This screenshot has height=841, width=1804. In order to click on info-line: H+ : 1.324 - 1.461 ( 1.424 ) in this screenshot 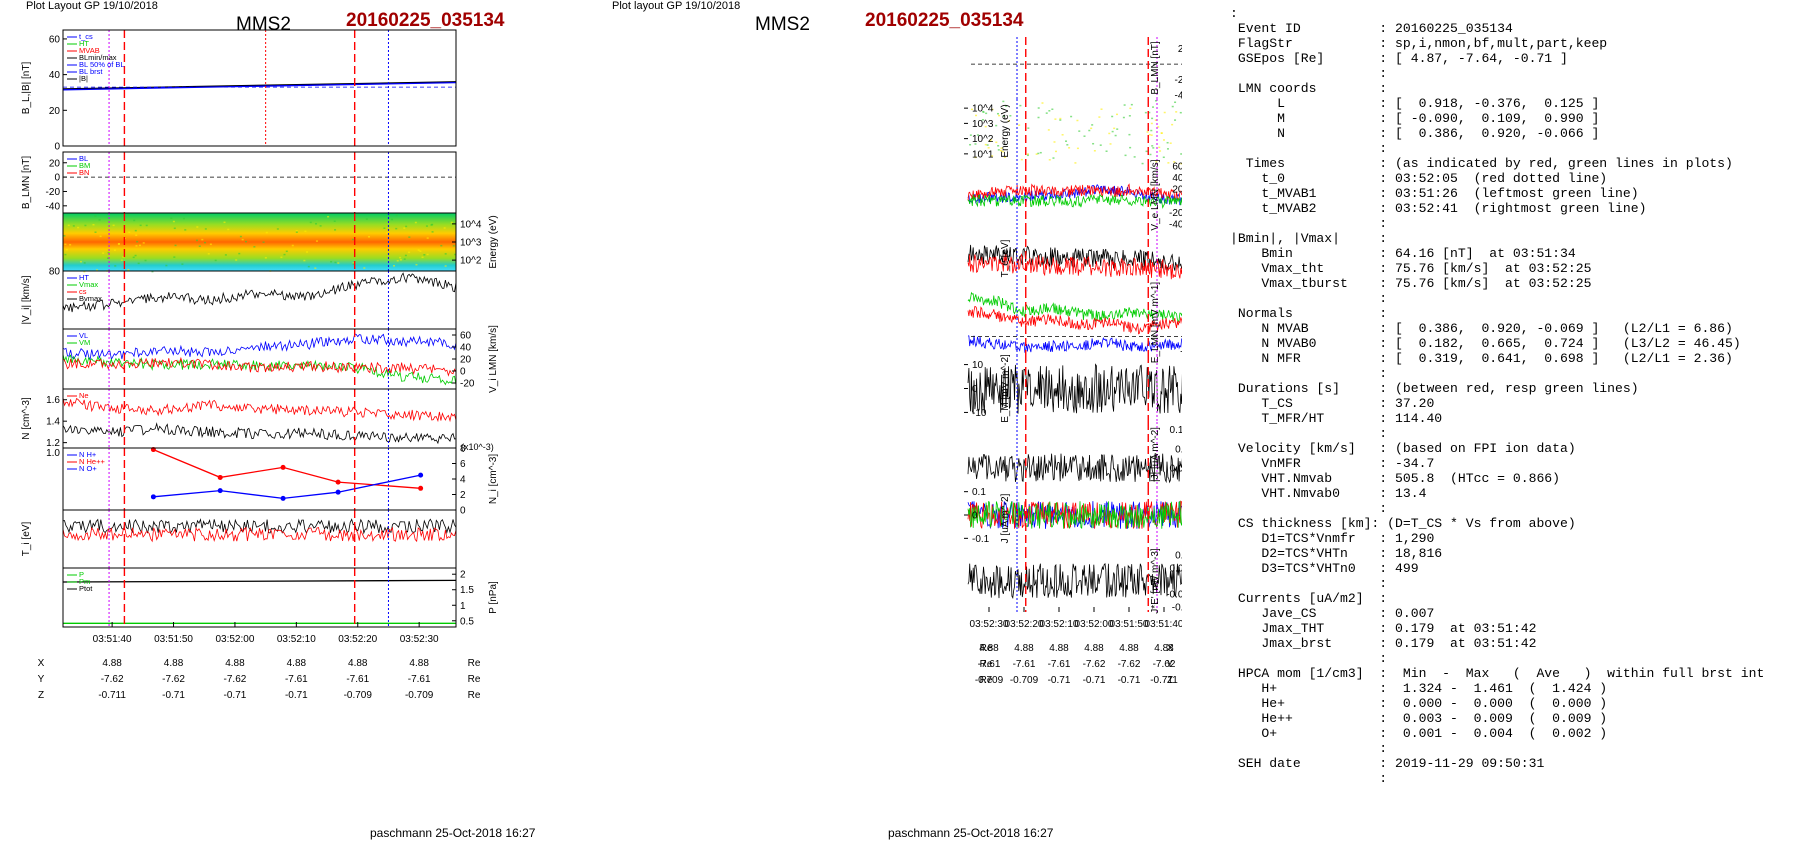, I will do `click(1419, 688)`.